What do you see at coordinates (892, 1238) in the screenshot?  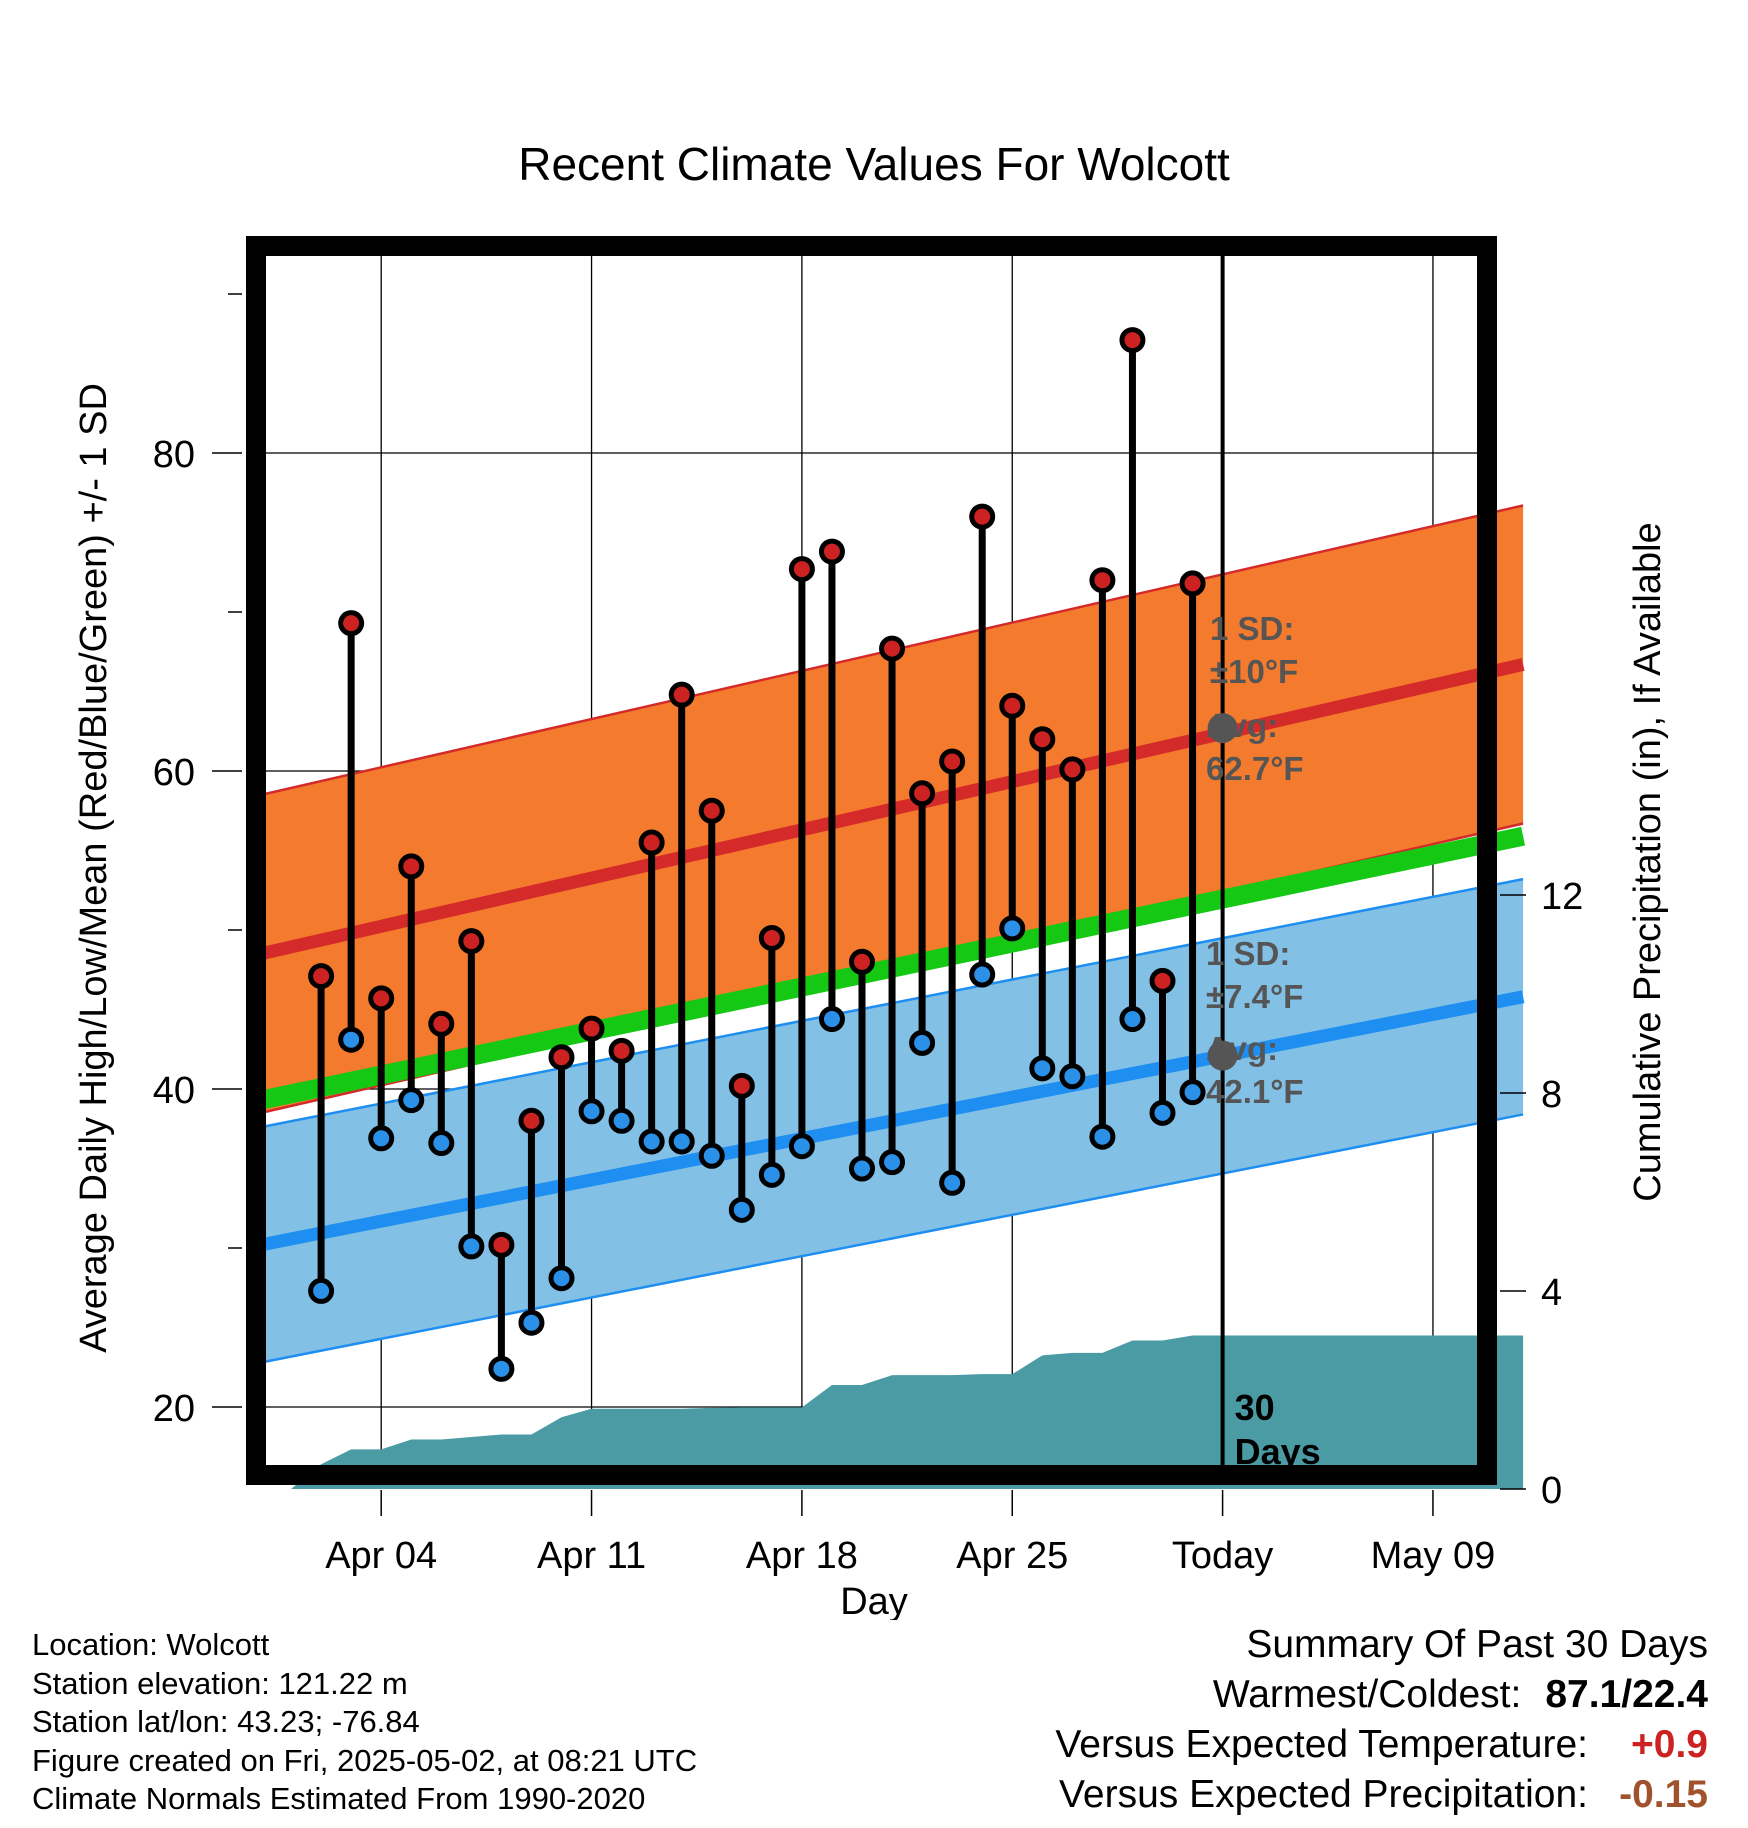 I see `low-sd-band-lower` at bounding box center [892, 1238].